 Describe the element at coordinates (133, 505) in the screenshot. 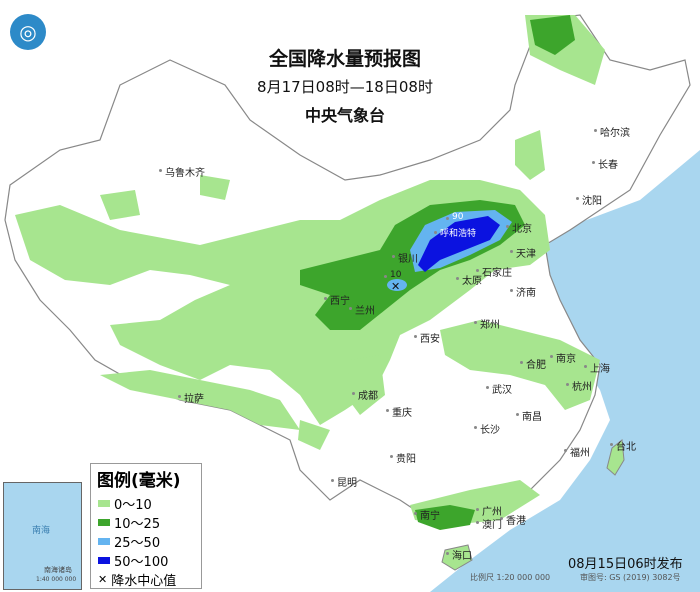

I see `legend-label: 0～10` at that location.